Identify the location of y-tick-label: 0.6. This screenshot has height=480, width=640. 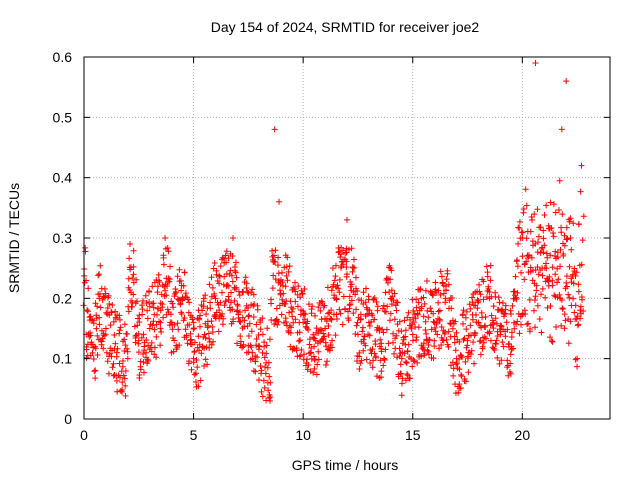
(63, 57).